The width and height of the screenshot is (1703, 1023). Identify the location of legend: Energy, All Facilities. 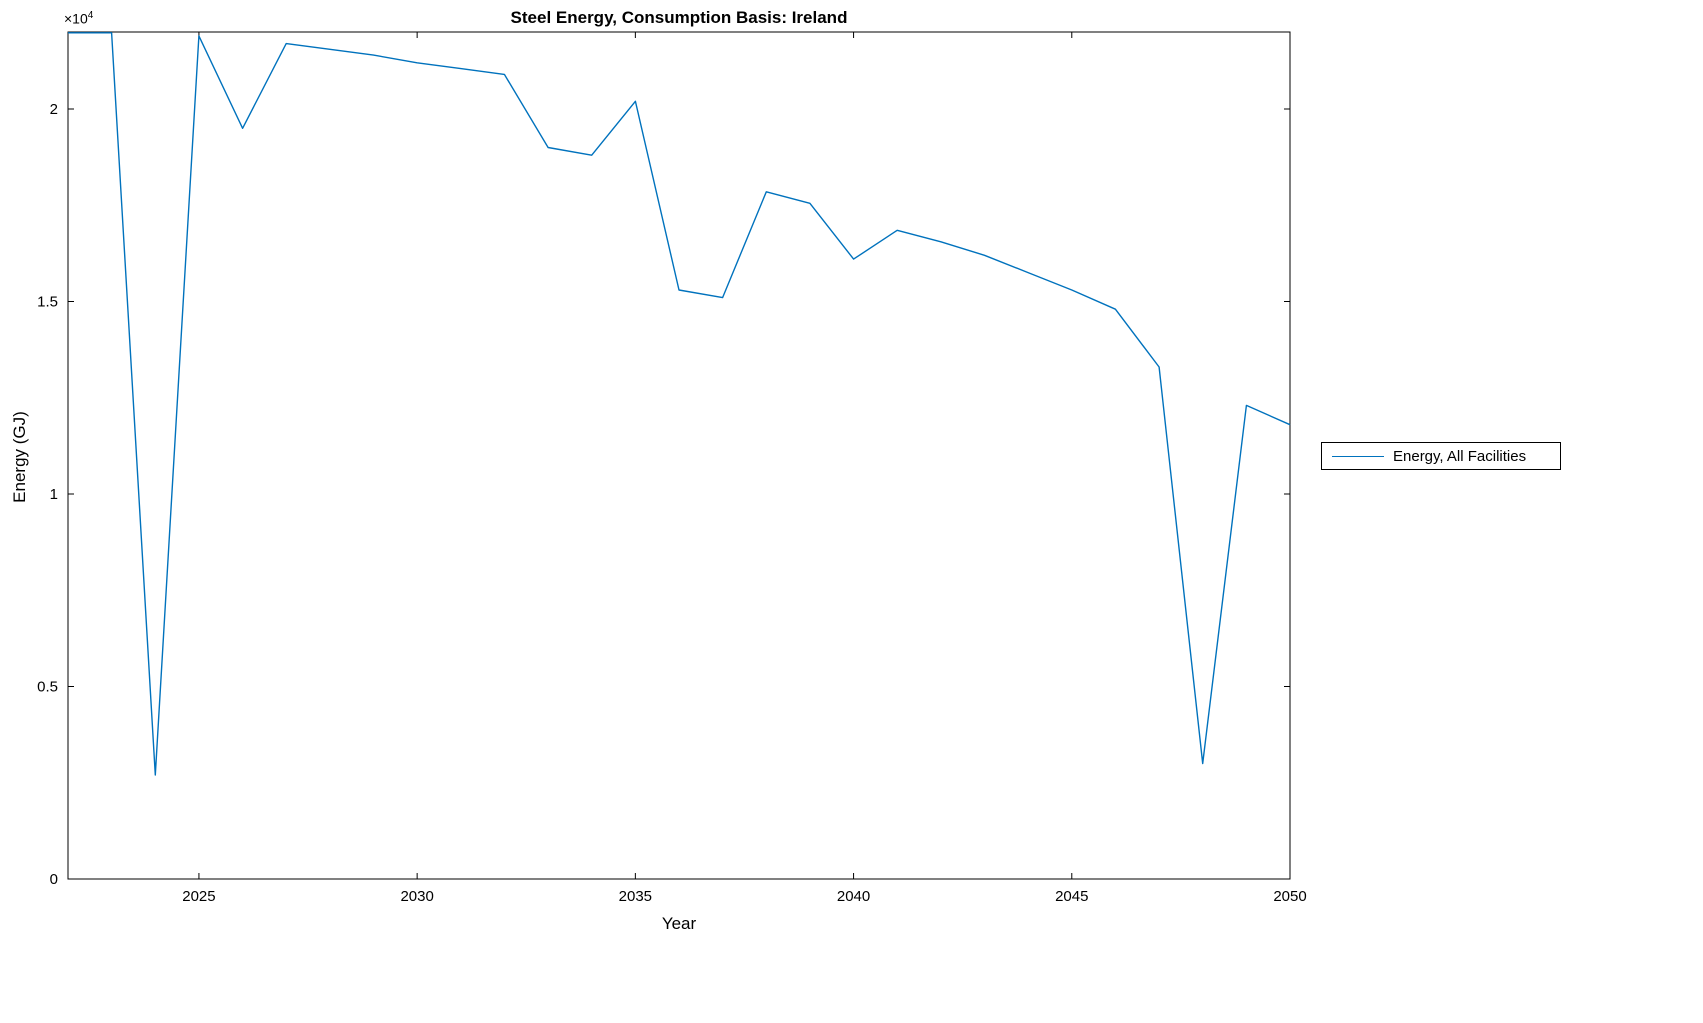
(1441, 456).